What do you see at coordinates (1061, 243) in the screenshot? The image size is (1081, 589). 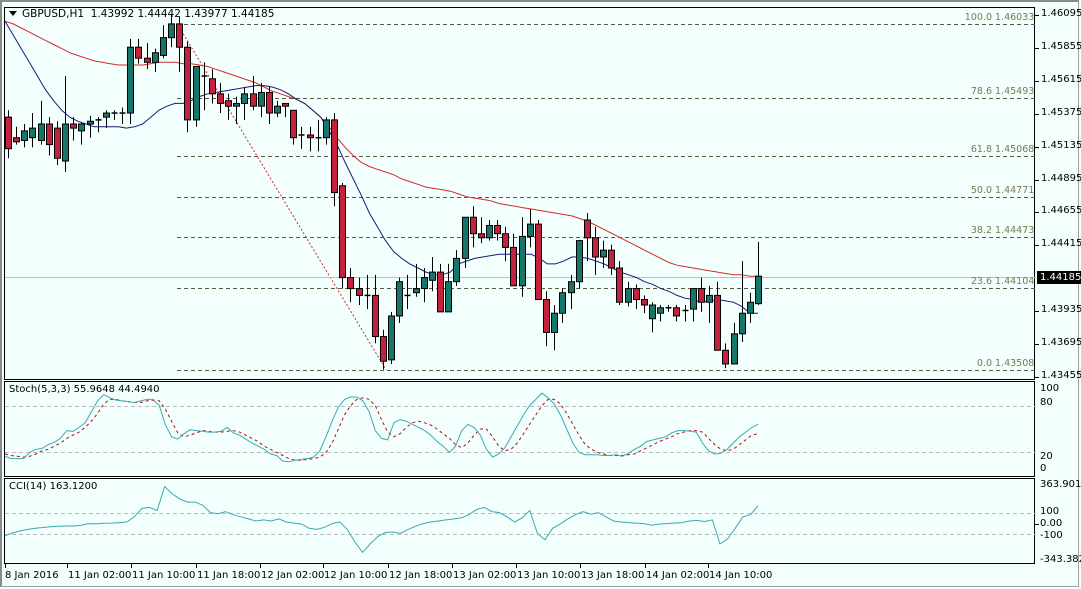 I see `price-axis-label: 1.44415` at bounding box center [1061, 243].